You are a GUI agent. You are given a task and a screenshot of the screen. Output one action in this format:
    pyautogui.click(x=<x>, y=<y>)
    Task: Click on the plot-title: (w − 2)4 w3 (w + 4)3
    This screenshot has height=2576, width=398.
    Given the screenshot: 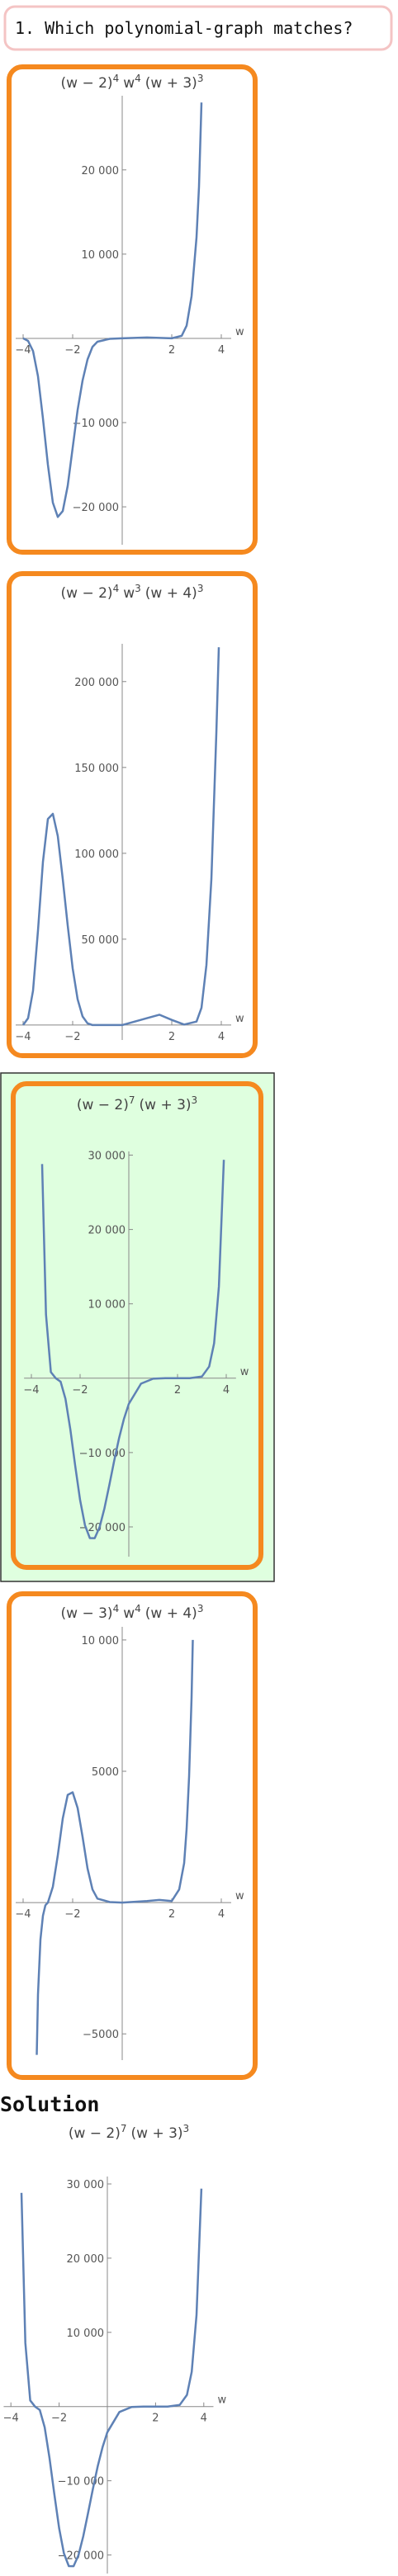 What is the action you would take?
    pyautogui.click(x=132, y=592)
    